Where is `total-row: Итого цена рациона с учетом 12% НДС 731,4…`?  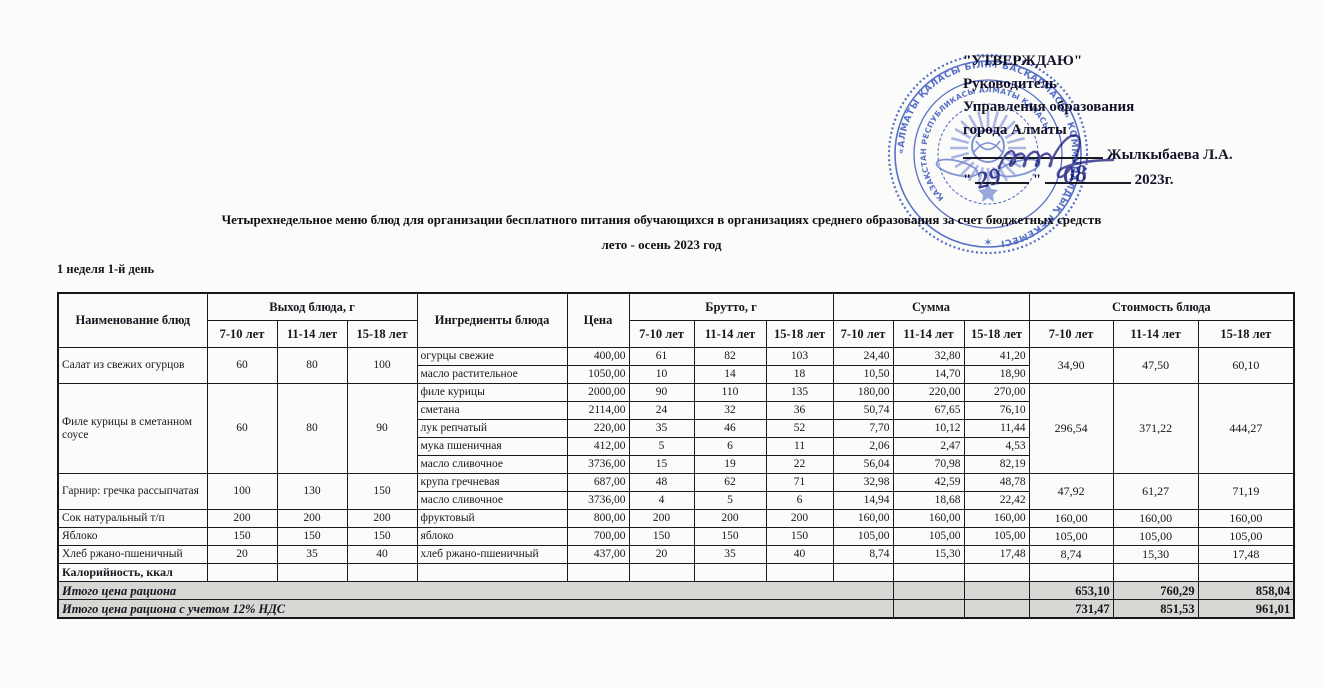 total-row: Итого цена рациона с учетом 12% НДС 731,4… is located at coordinates (676, 609).